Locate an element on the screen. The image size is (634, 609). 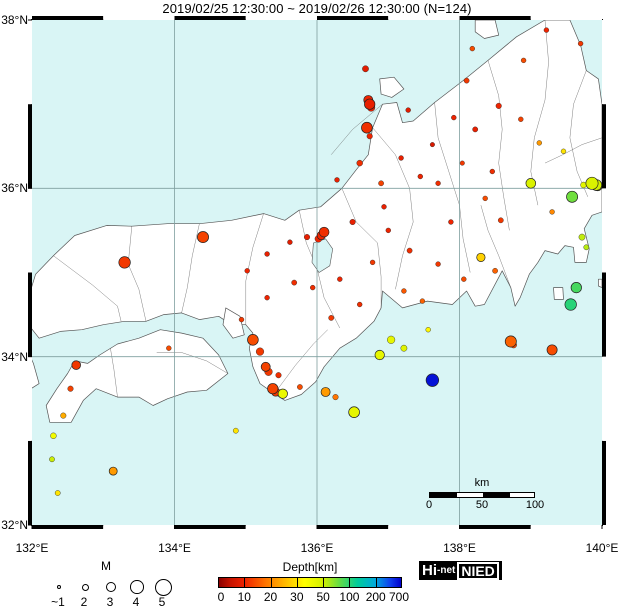
depth-label-1: 10 is located at coordinates (244, 597).